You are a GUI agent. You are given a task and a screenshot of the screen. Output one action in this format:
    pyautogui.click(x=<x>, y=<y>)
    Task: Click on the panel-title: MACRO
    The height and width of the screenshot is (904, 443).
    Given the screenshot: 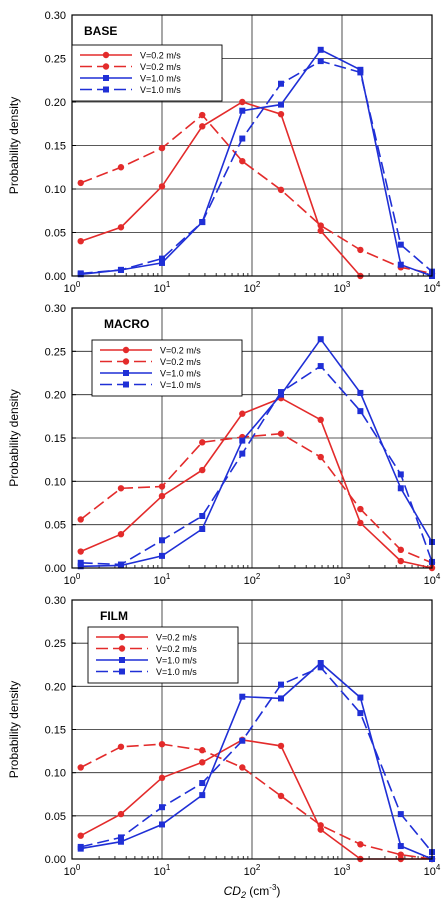 What is the action you would take?
    pyautogui.click(x=126, y=324)
    